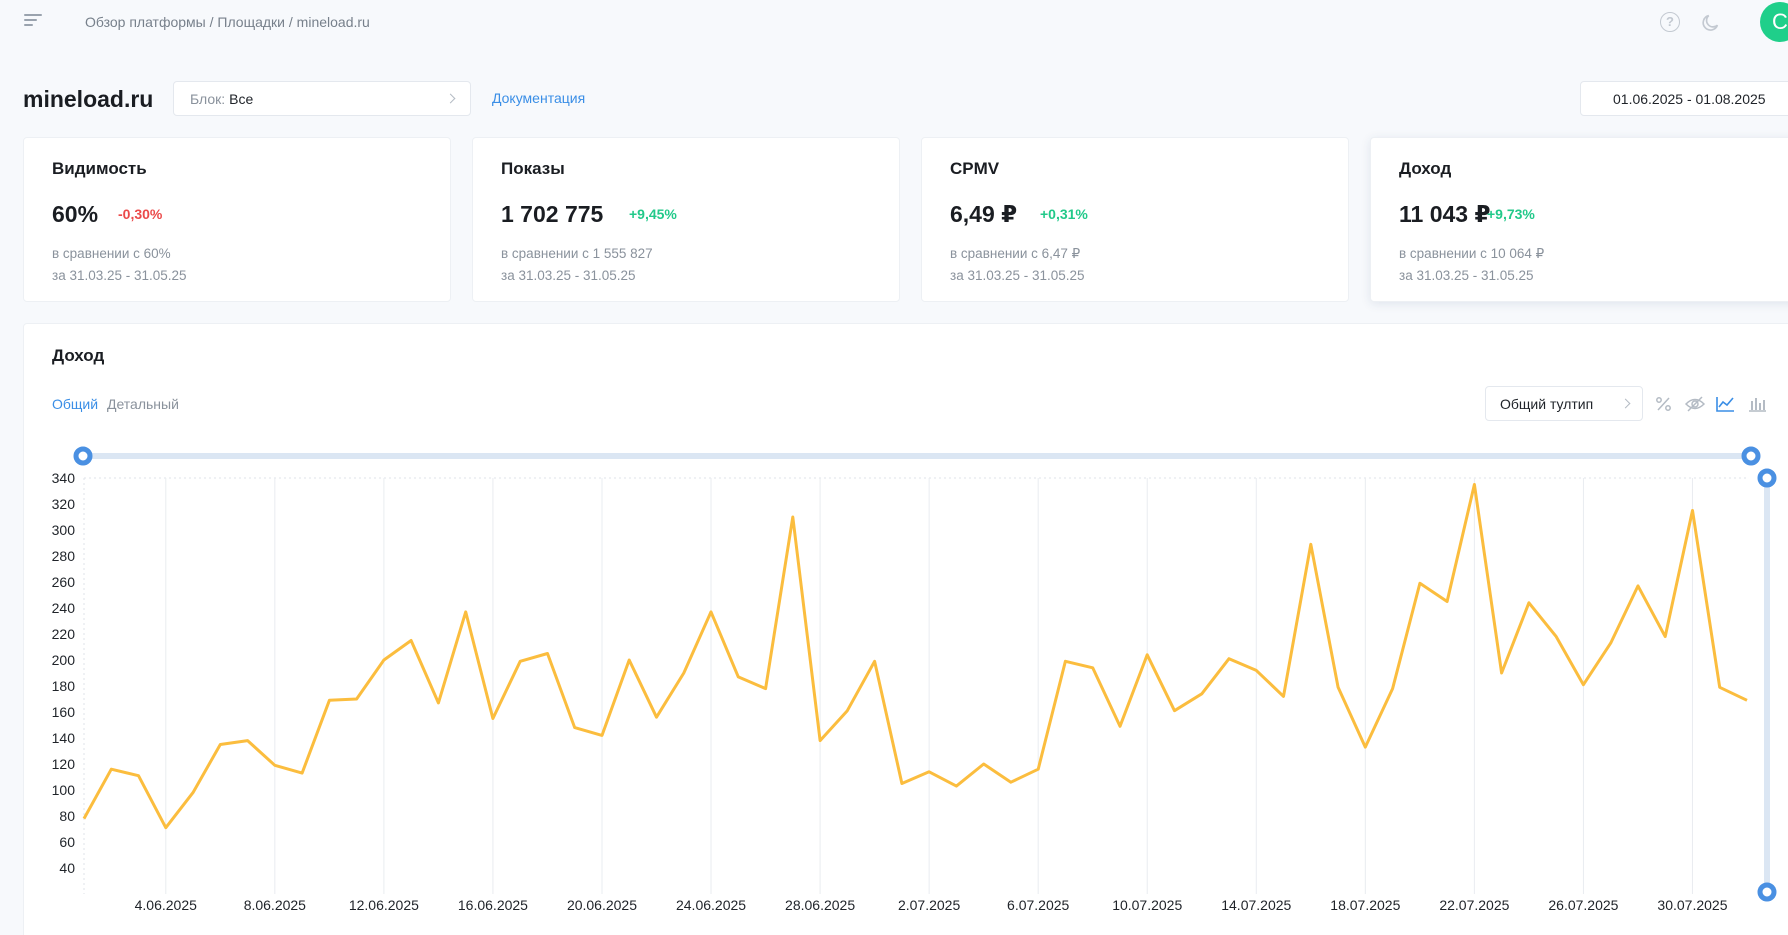 The width and height of the screenshot is (1788, 935). I want to click on moon-icon, so click(1711, 22).